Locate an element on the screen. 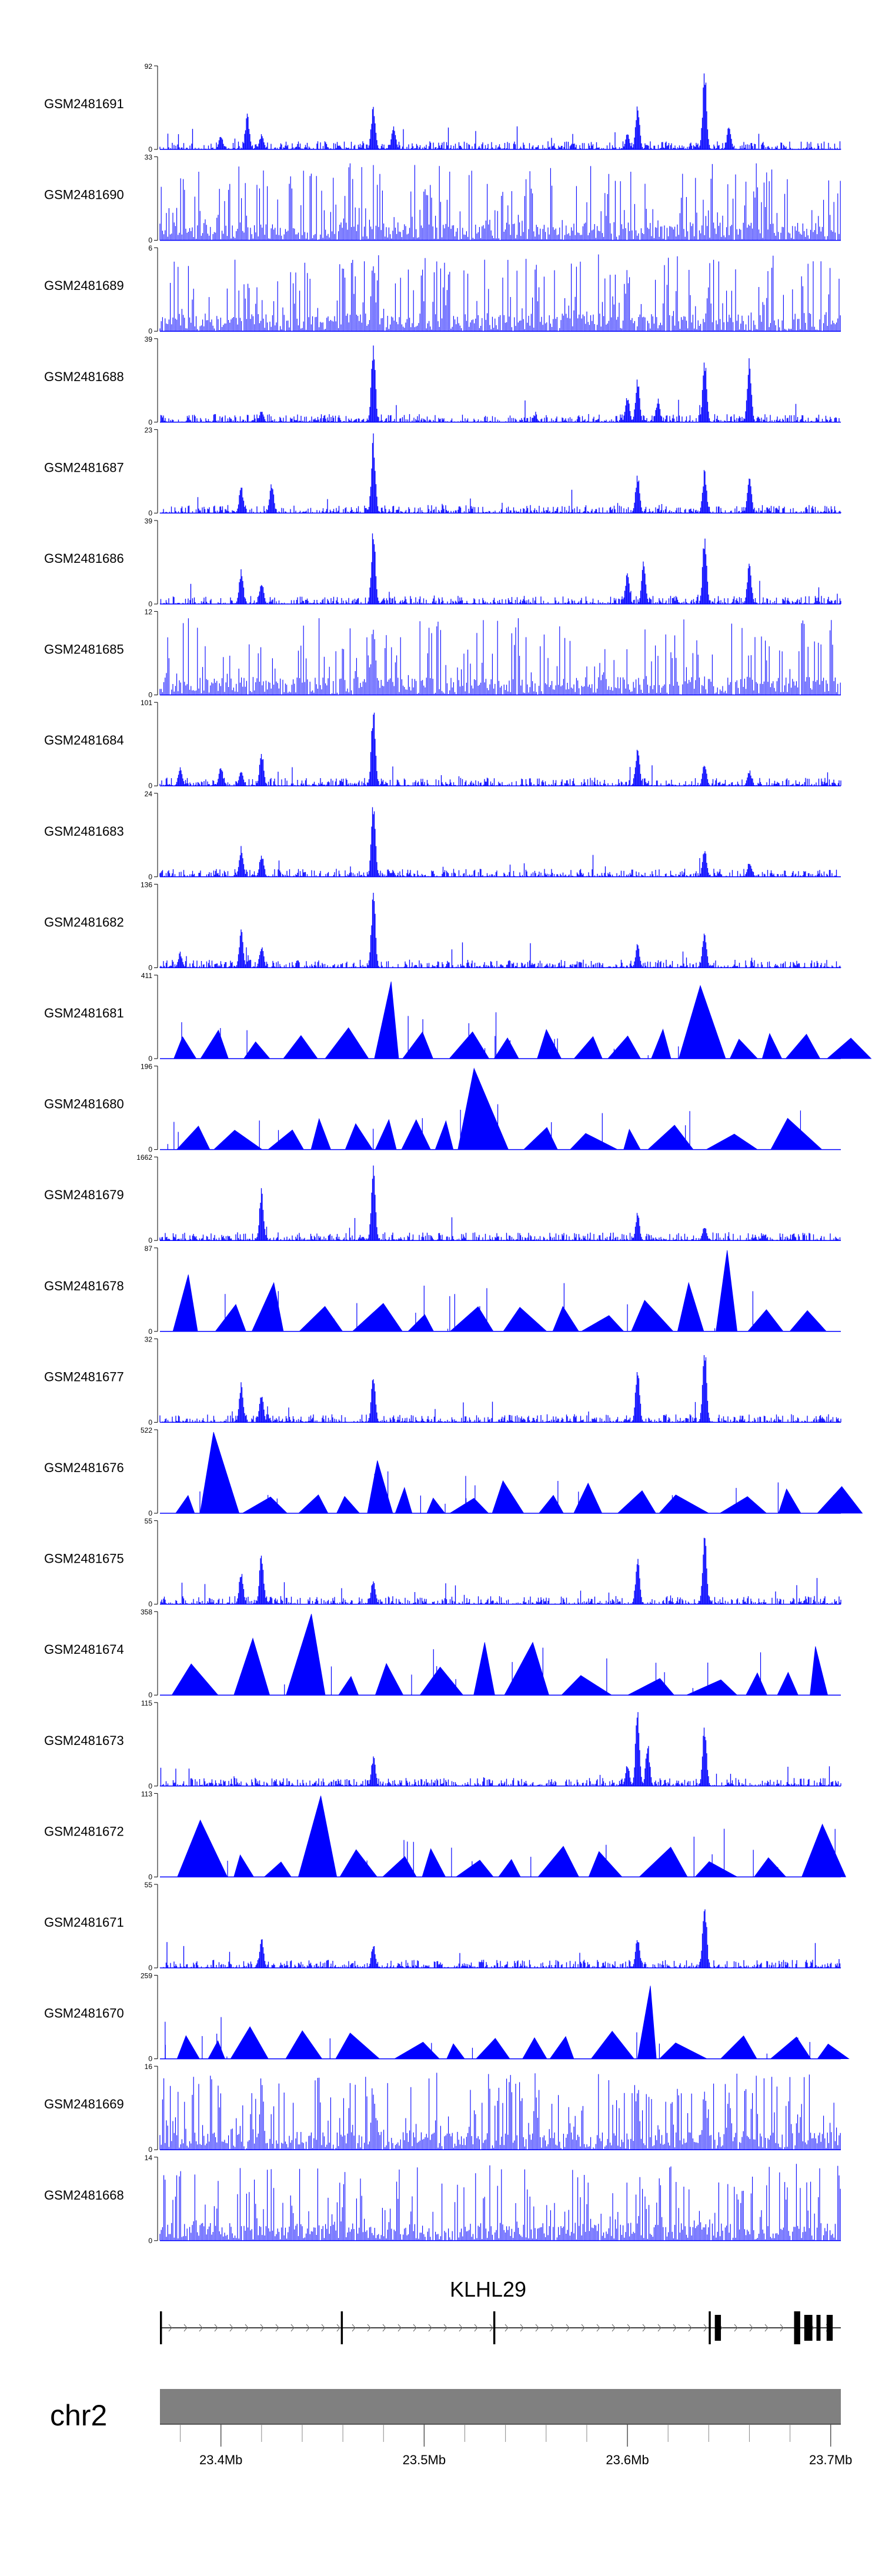  y-max-label: 136 is located at coordinates (146, 884).